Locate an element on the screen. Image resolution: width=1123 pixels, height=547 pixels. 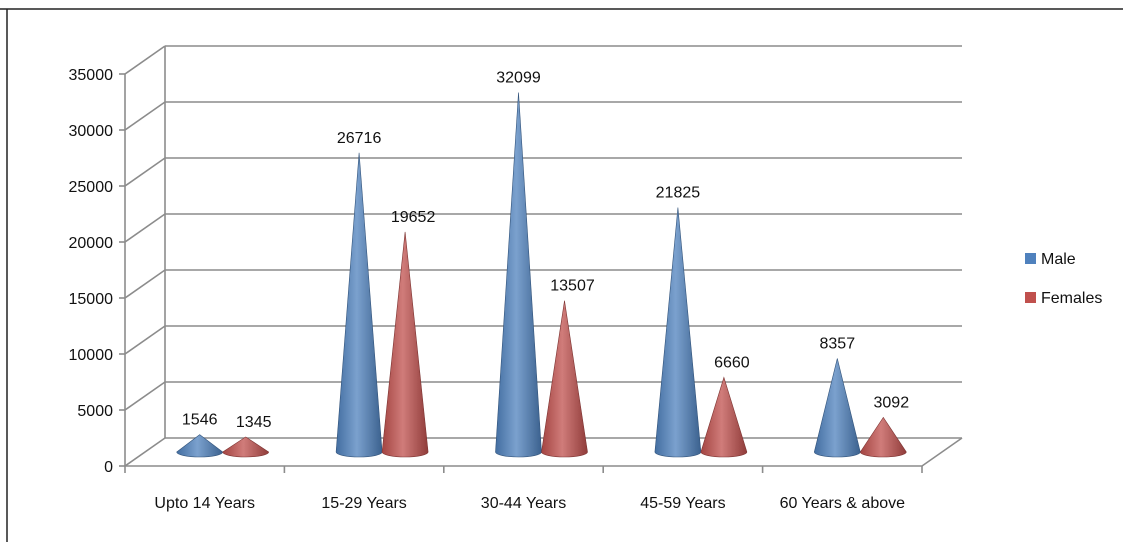
x-tick-label: 60 Years & above is located at coordinates (843, 503).